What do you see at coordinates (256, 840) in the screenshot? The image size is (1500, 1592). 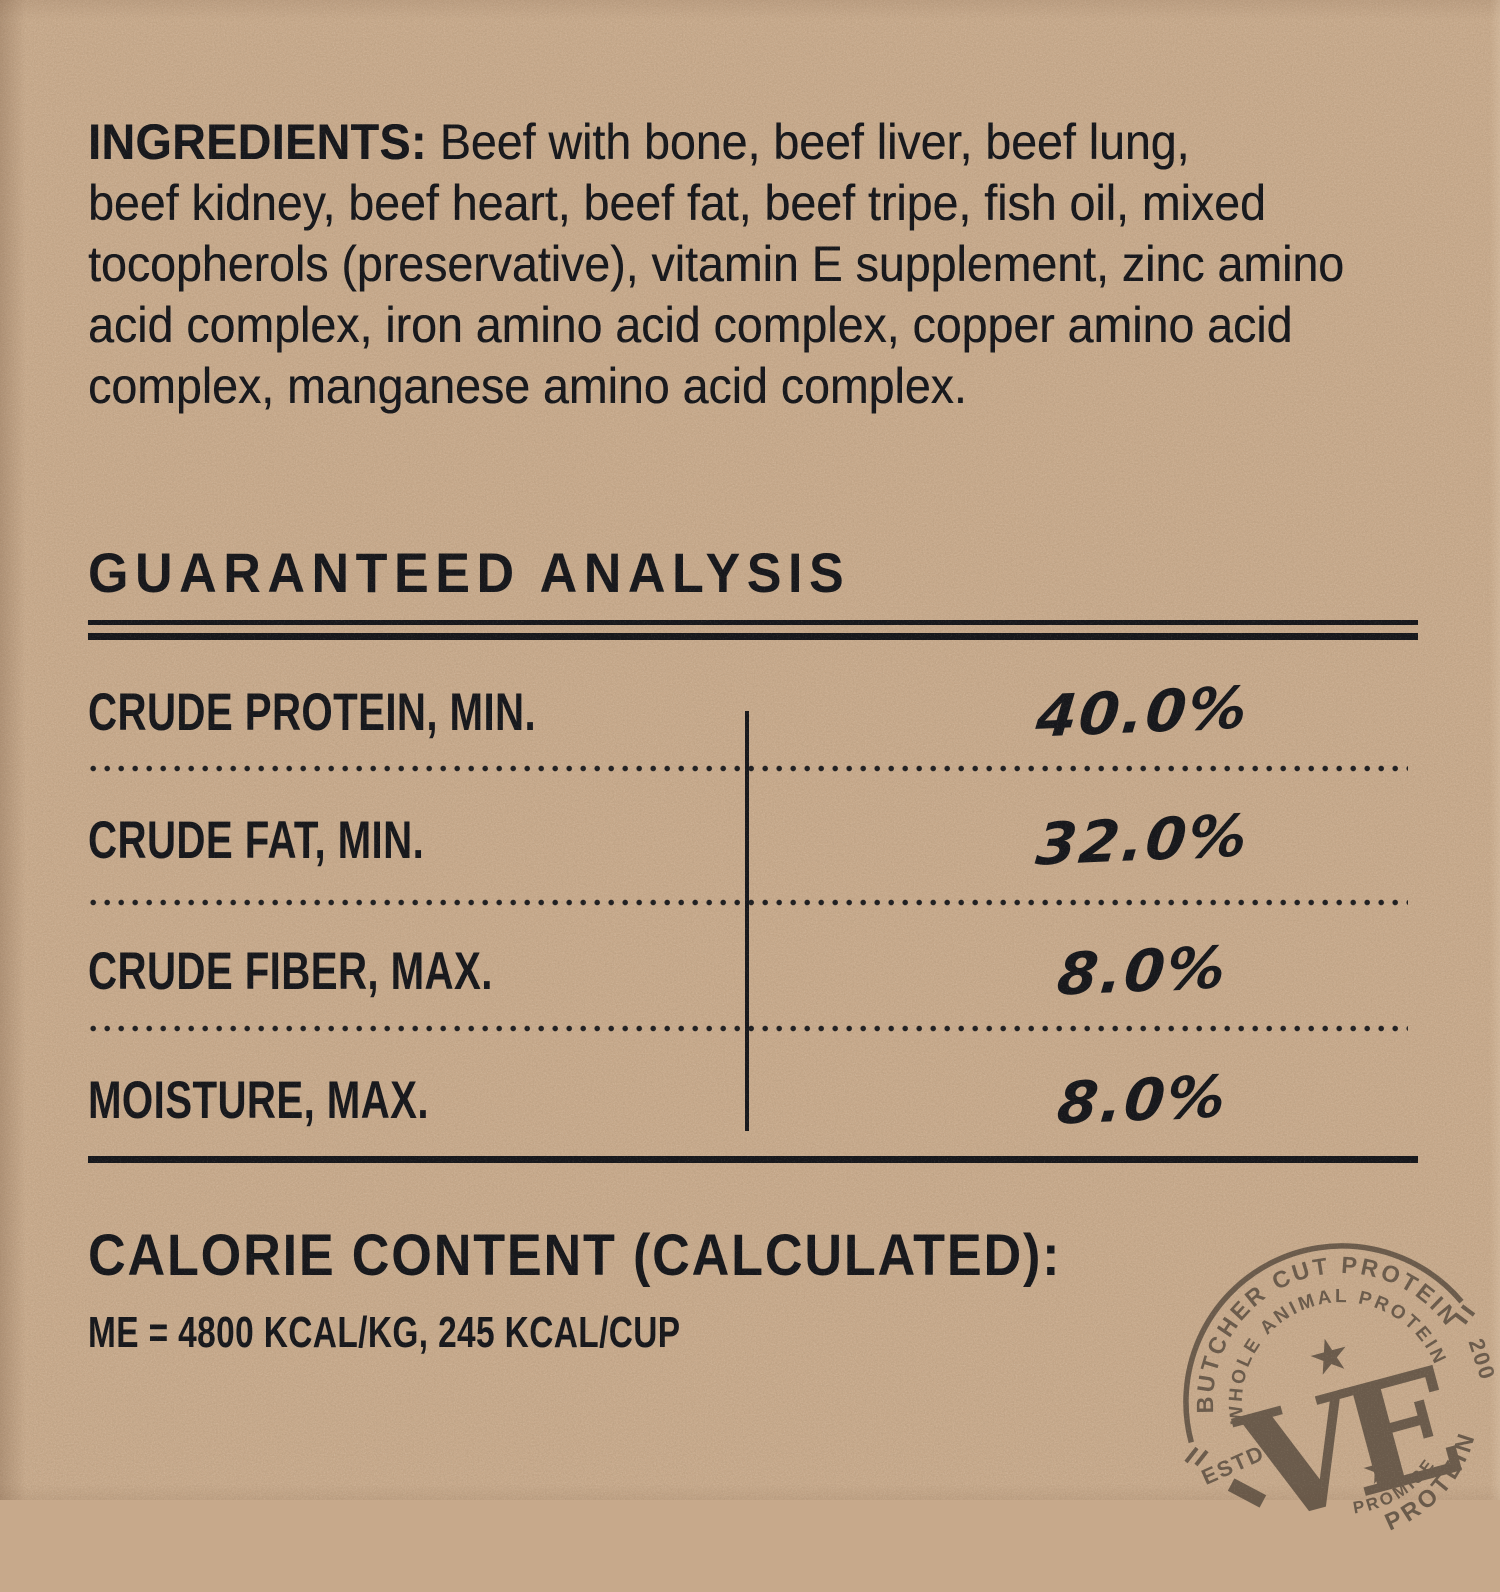 I see `row-name: CRUDE FAT, MIN.` at bounding box center [256, 840].